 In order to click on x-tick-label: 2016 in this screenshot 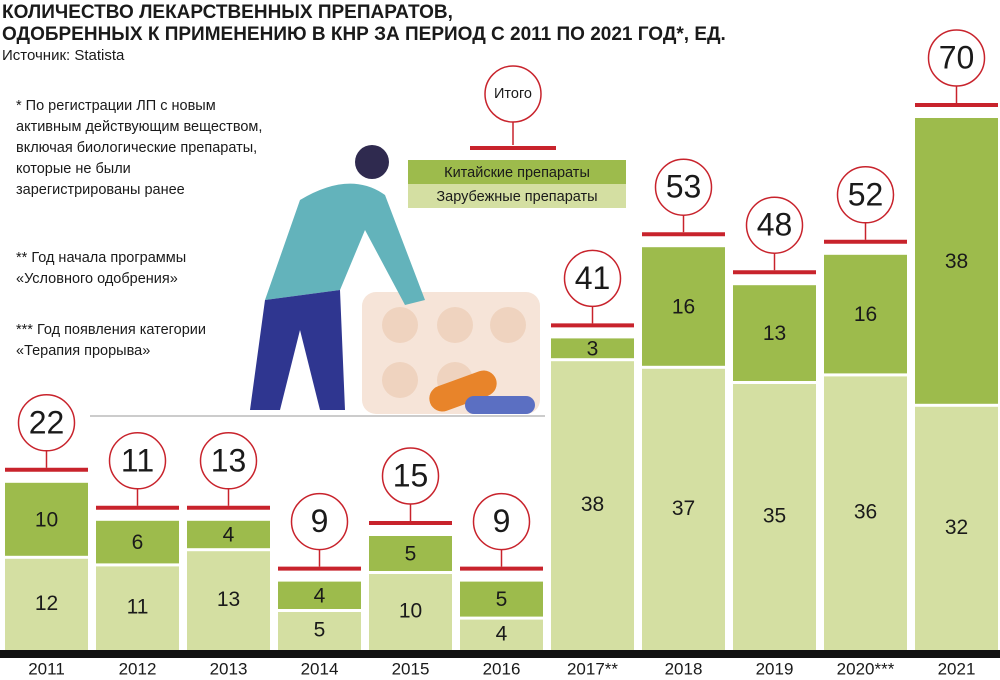, I will do `click(502, 668)`.